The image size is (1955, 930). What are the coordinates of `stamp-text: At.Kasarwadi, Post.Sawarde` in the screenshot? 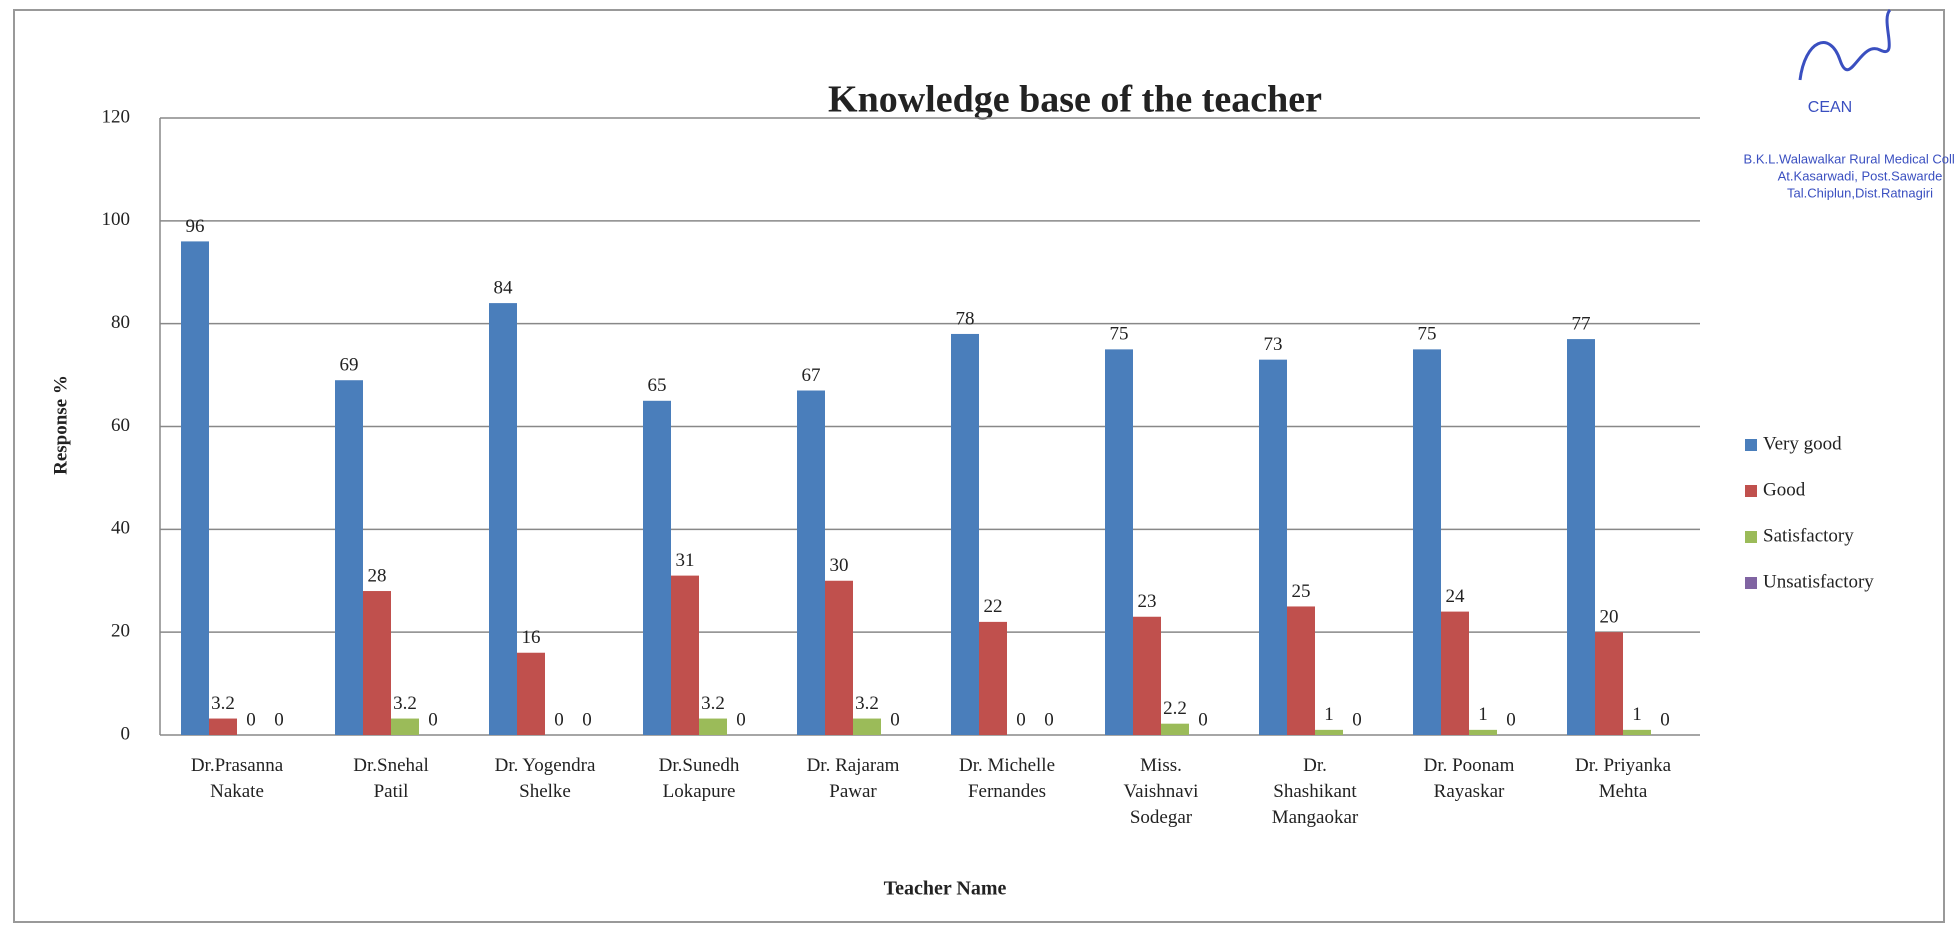 It's located at (1860, 175).